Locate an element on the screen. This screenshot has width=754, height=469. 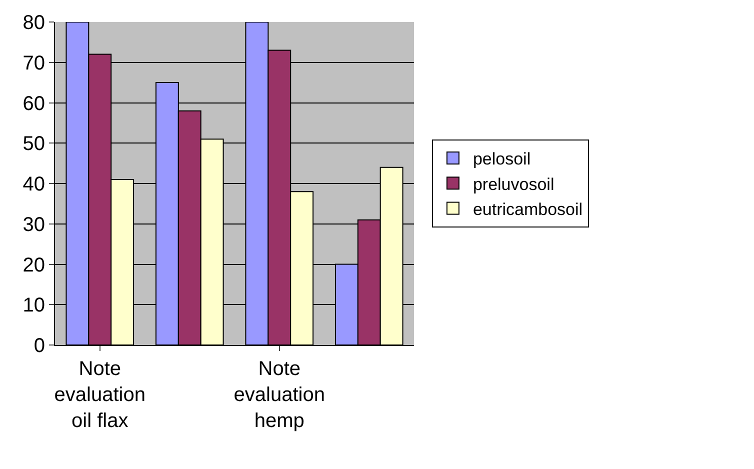
y-tick-label: 10 is located at coordinates (33, 305).